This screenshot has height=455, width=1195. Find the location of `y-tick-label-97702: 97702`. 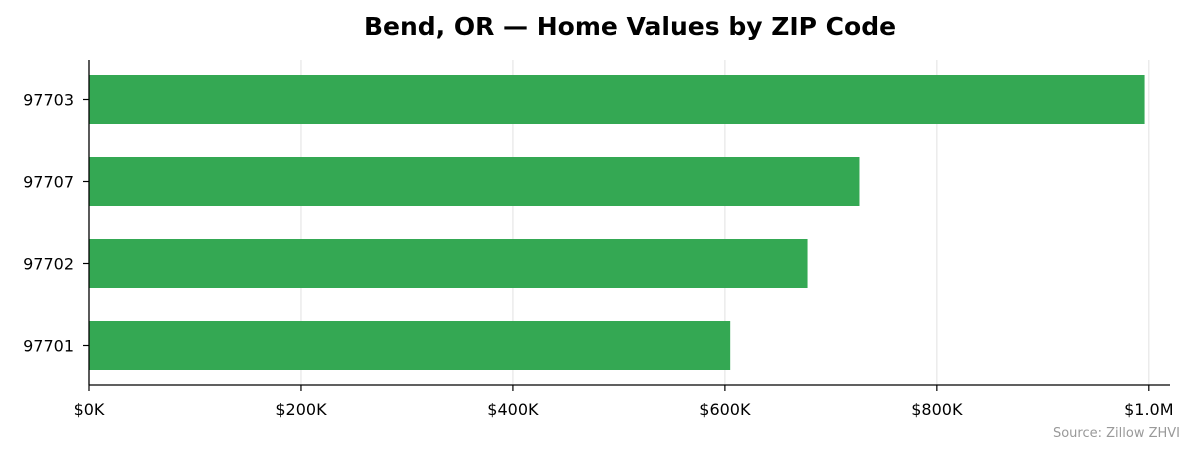

y-tick-label-97702: 97702 is located at coordinates (48, 264).